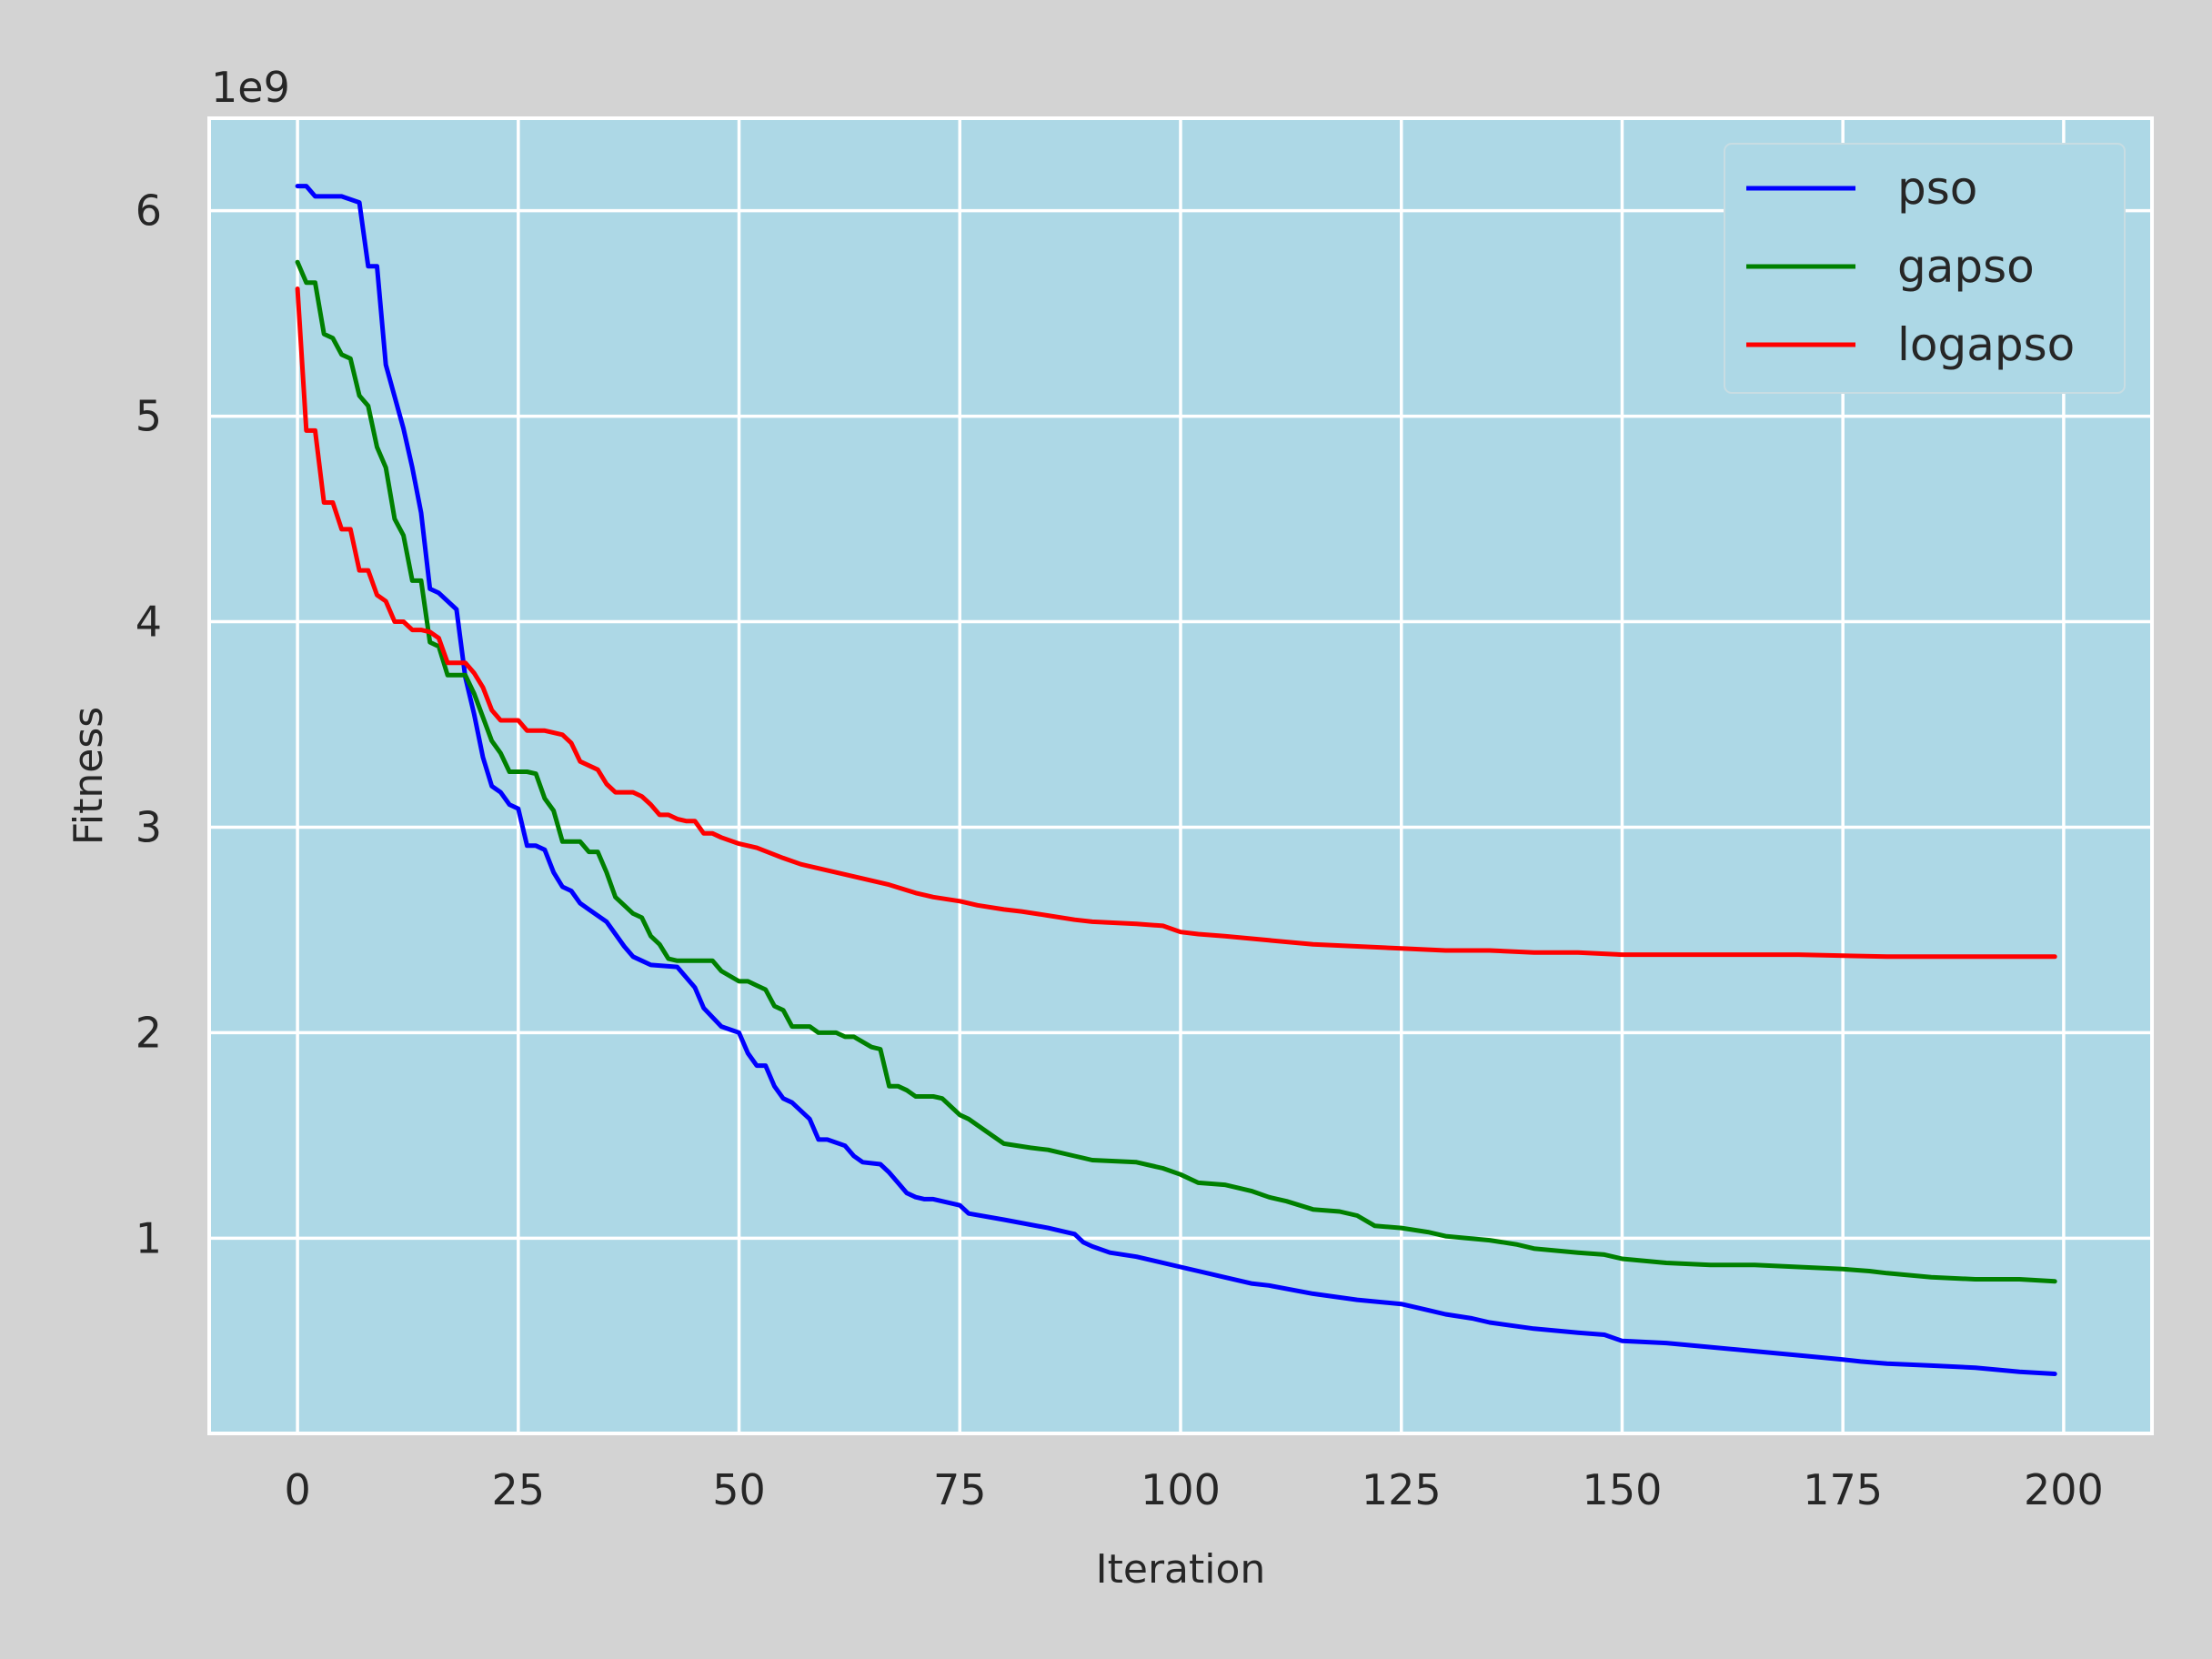 The image size is (2212, 1659). Describe the element at coordinates (250, 87) in the screenshot. I see `y-offset-label: 1e9` at that location.